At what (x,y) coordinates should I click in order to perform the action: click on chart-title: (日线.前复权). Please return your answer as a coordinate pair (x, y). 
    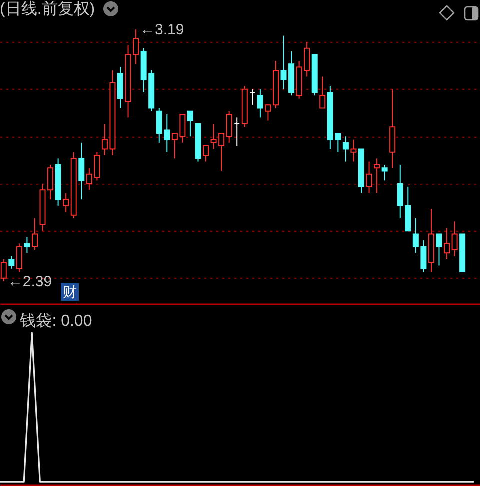
    Looking at the image, I should click on (48, 9).